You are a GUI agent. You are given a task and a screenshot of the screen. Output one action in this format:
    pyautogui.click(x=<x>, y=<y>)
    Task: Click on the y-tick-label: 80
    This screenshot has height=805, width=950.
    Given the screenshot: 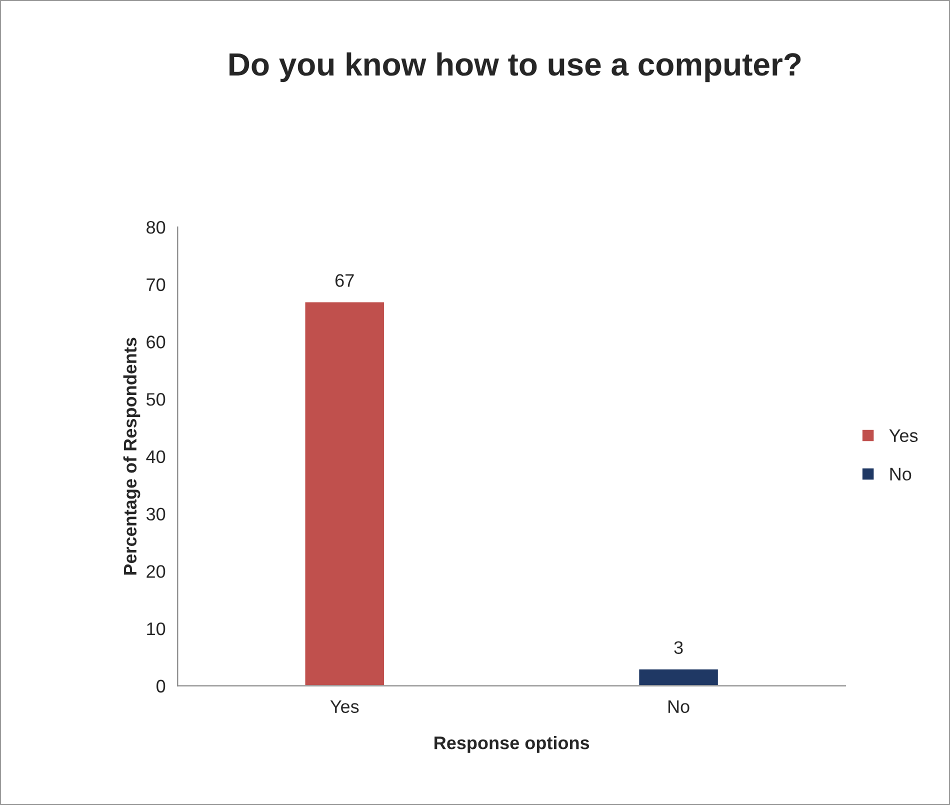 What is the action you would take?
    pyautogui.click(x=156, y=227)
    